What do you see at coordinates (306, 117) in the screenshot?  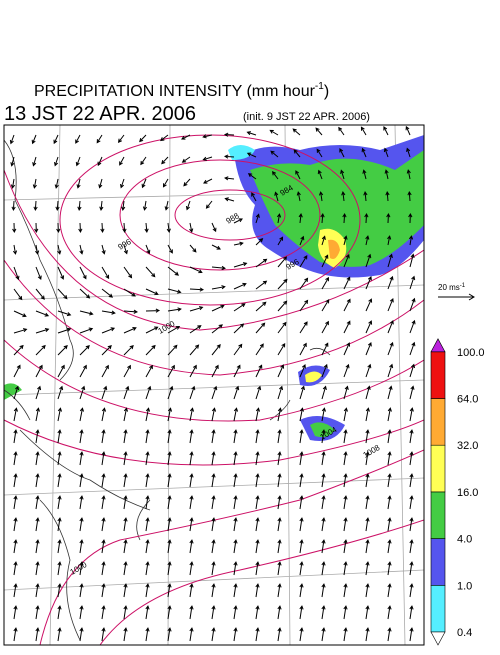 I see `init-time: (init. 9 JST 22 APR. 2006)` at bounding box center [306, 117].